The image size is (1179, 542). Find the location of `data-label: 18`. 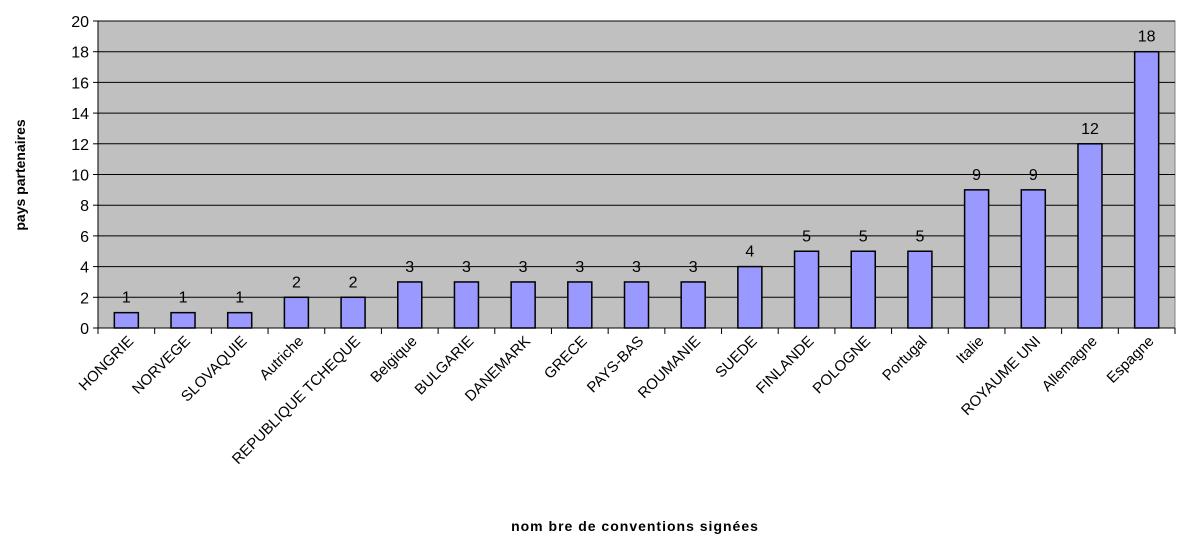

data-label: 18 is located at coordinates (1147, 37).